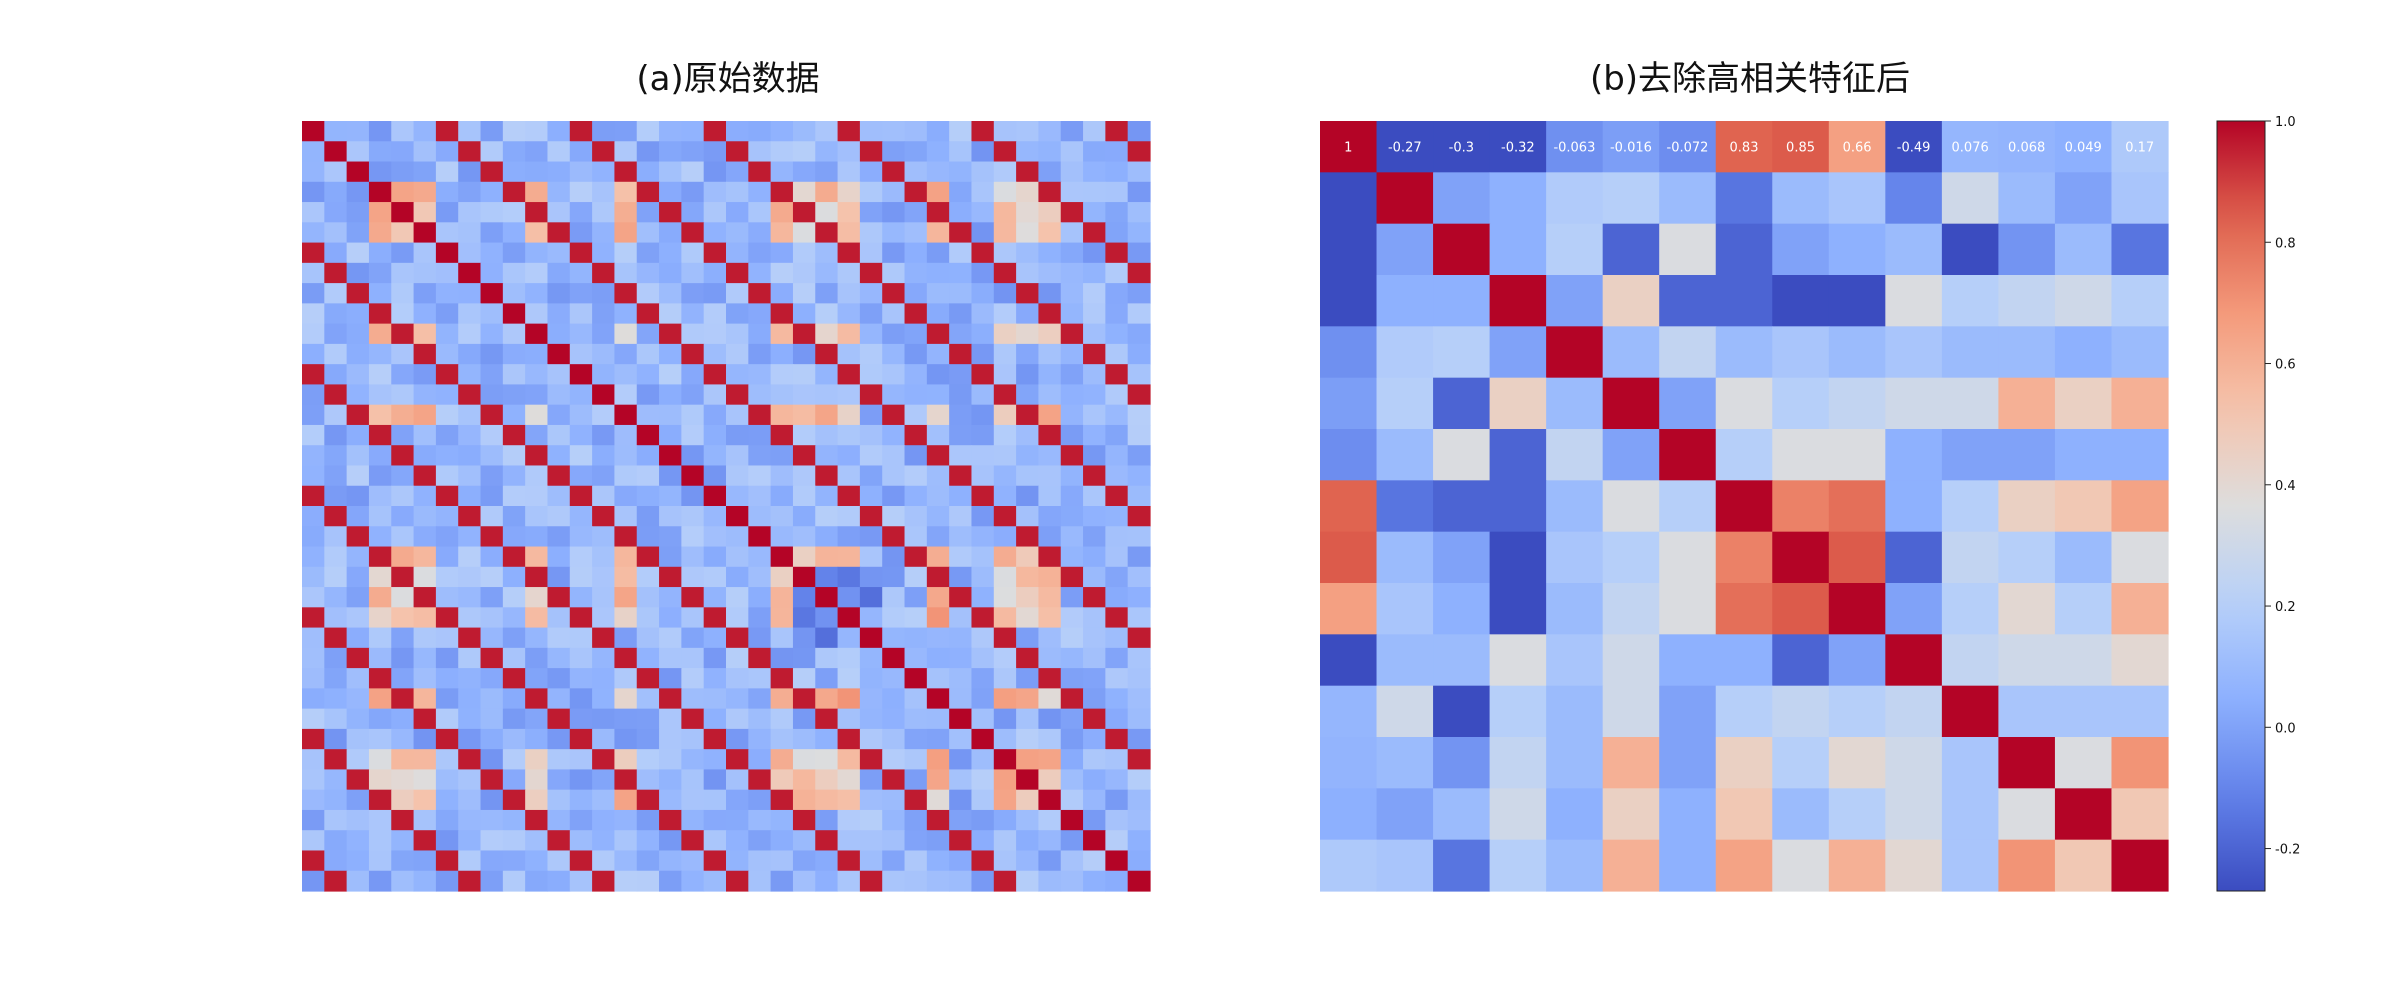 The height and width of the screenshot is (1000, 2400). Describe the element at coordinates (1688, 148) in the screenshot. I see `heatmap-b-cell-label: -0.072` at that location.